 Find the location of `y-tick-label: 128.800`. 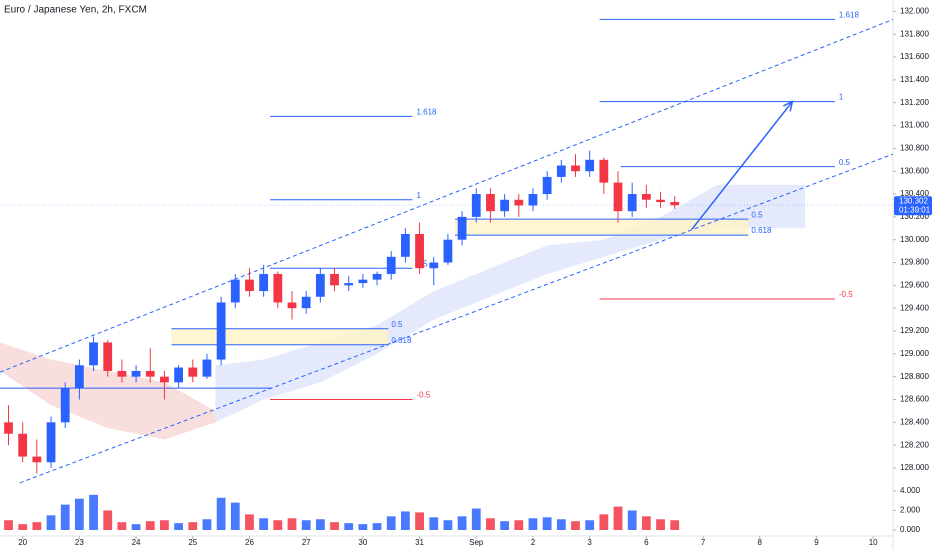

y-tick-label: 128.800 is located at coordinates (914, 376).